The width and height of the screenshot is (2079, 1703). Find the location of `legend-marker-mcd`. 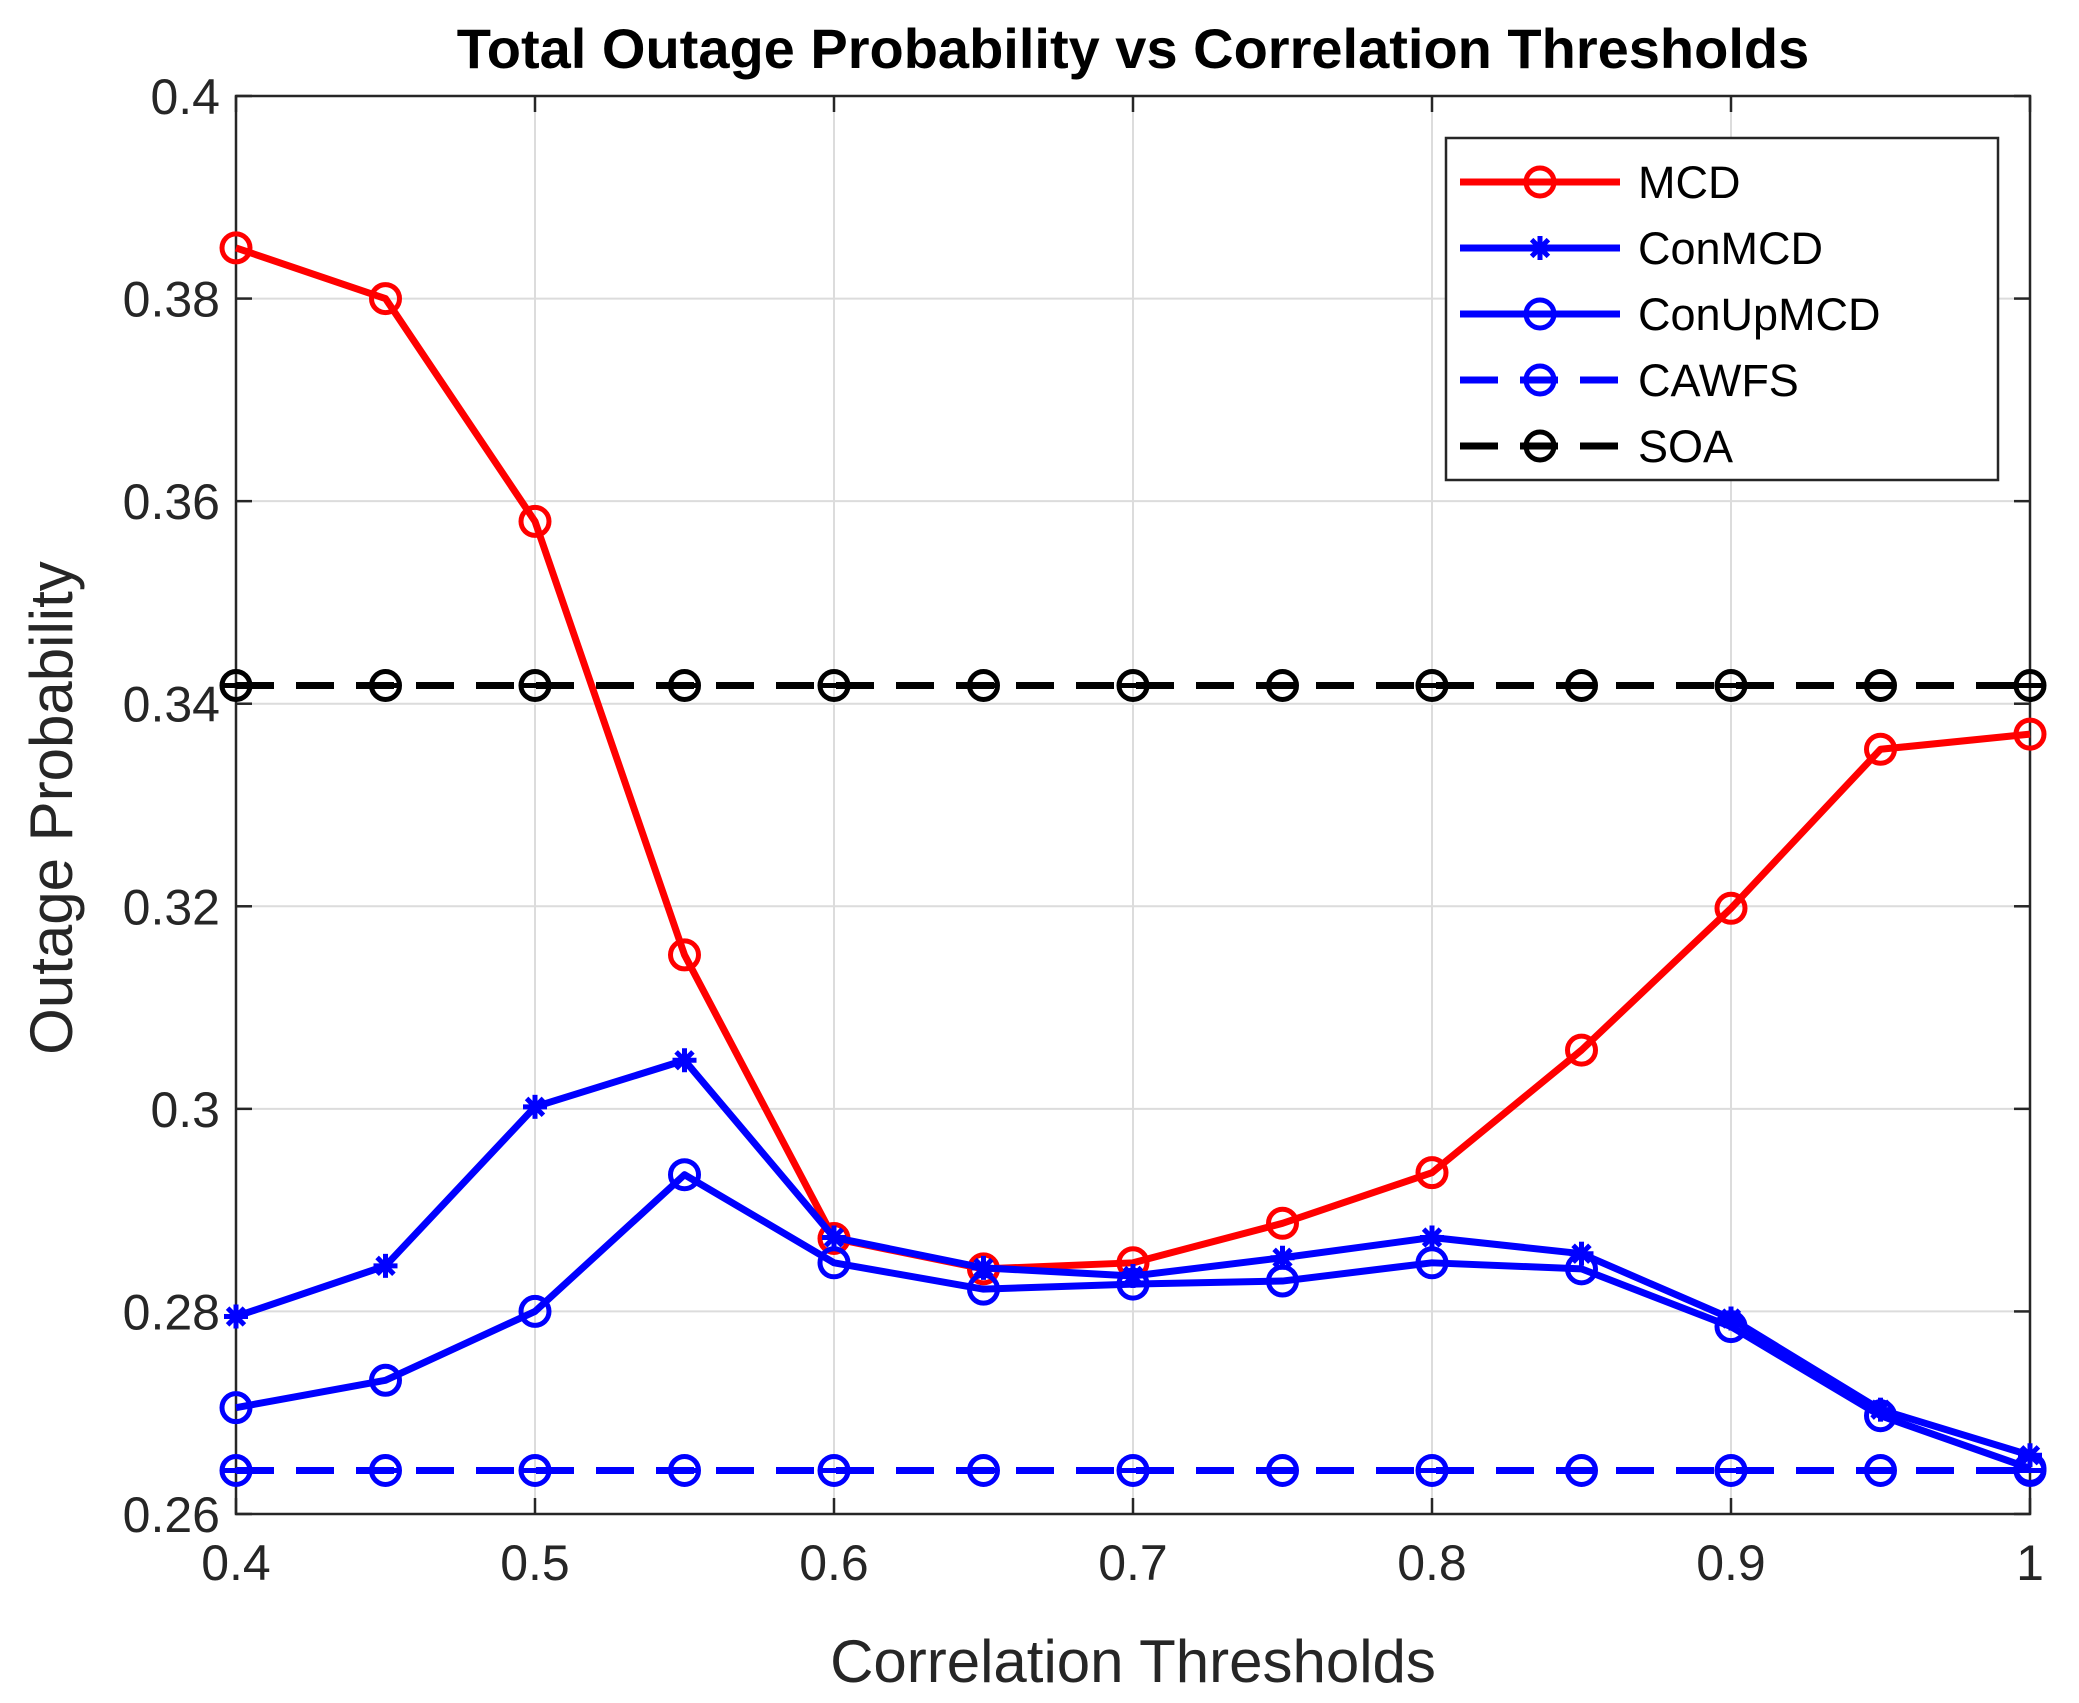

legend-marker-mcd is located at coordinates (1540, 182).